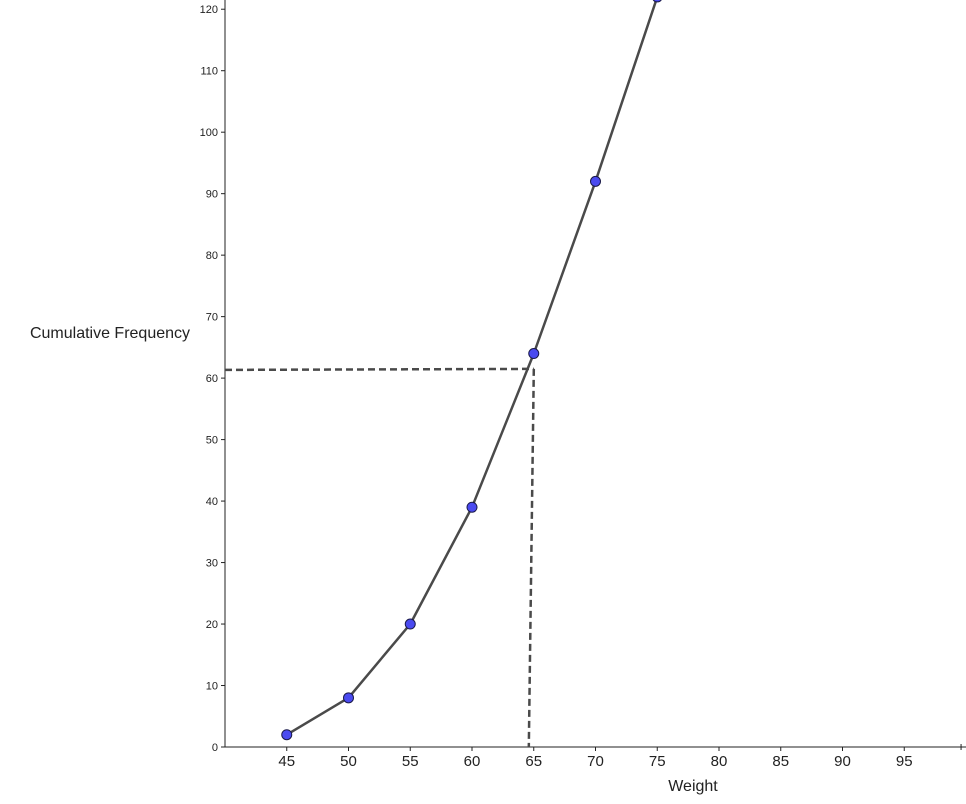 The width and height of the screenshot is (966, 804). I want to click on reference-line-vertical, so click(531, 558).